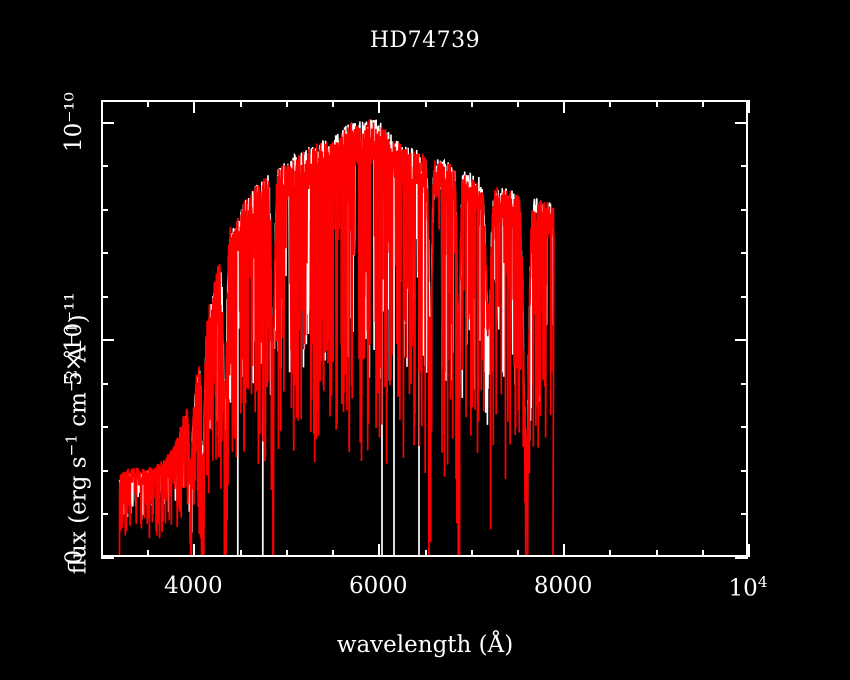  What do you see at coordinates (425, 40) in the screenshot?
I see `page-title: HD74739` at bounding box center [425, 40].